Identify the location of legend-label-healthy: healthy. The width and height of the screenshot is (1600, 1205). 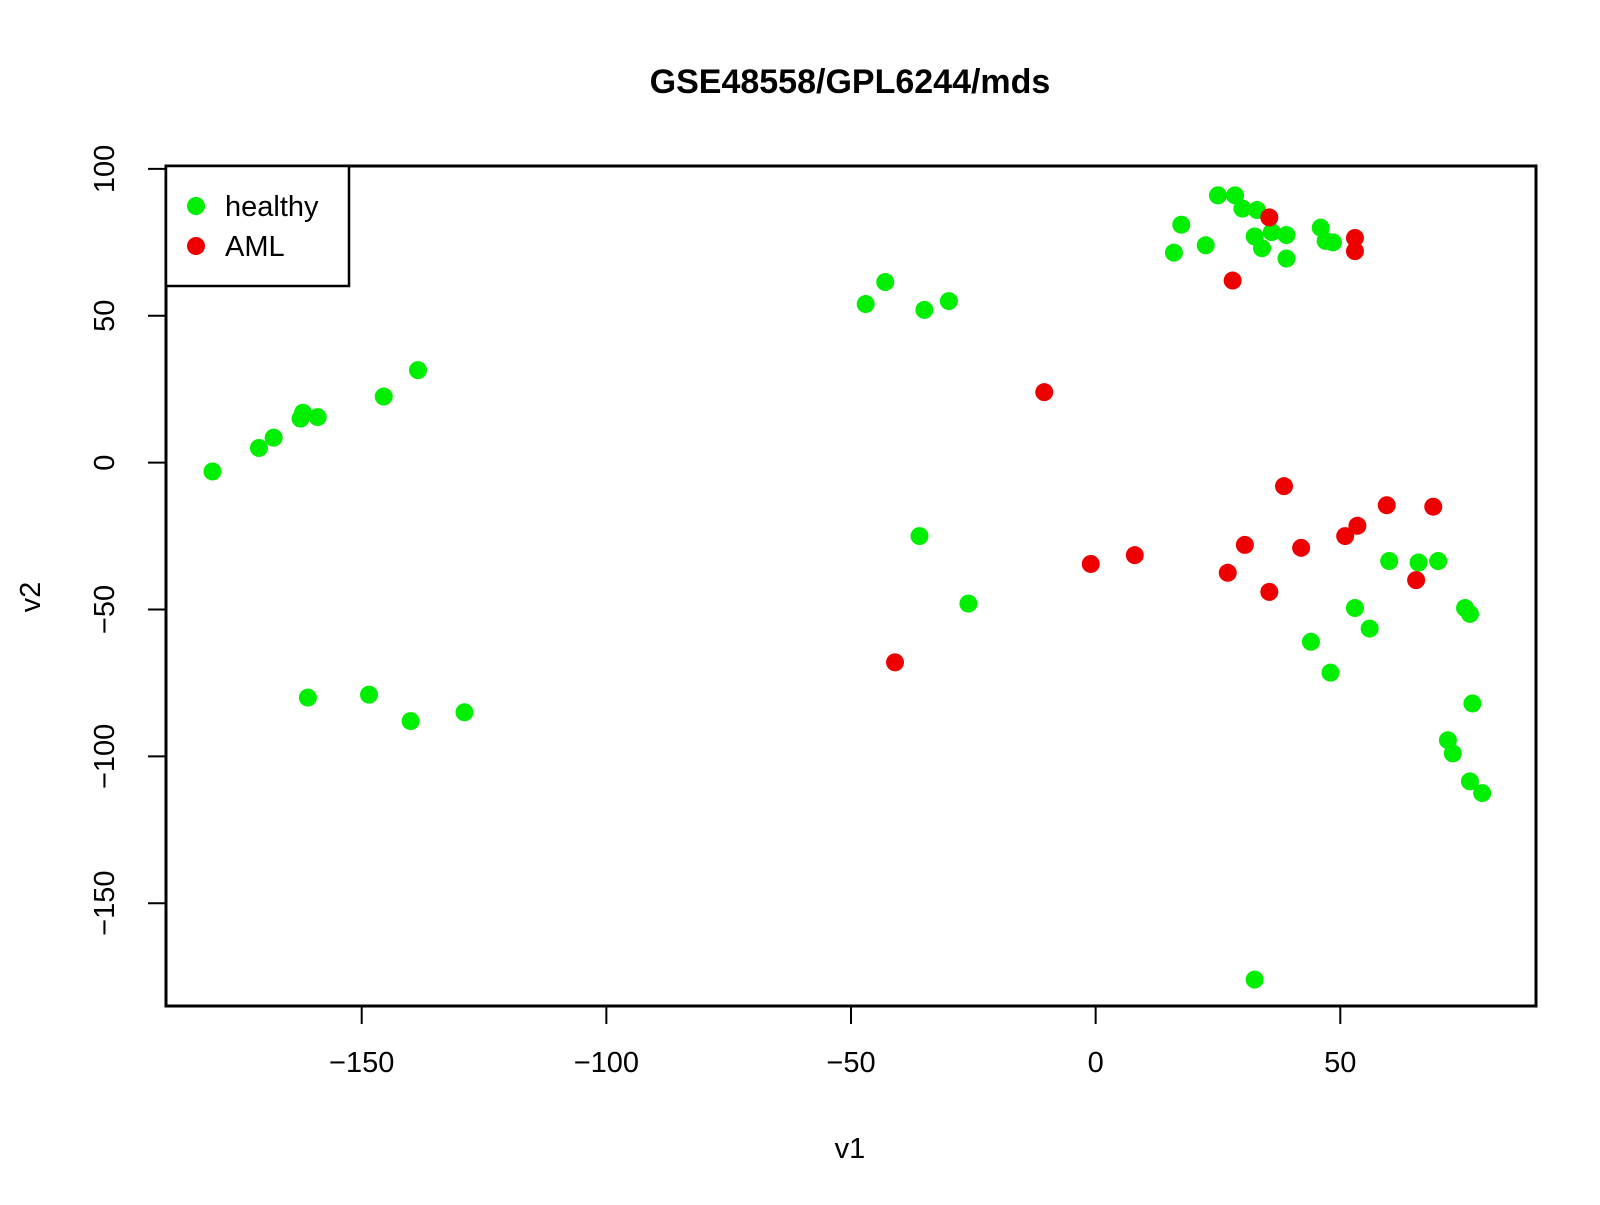
(272, 207).